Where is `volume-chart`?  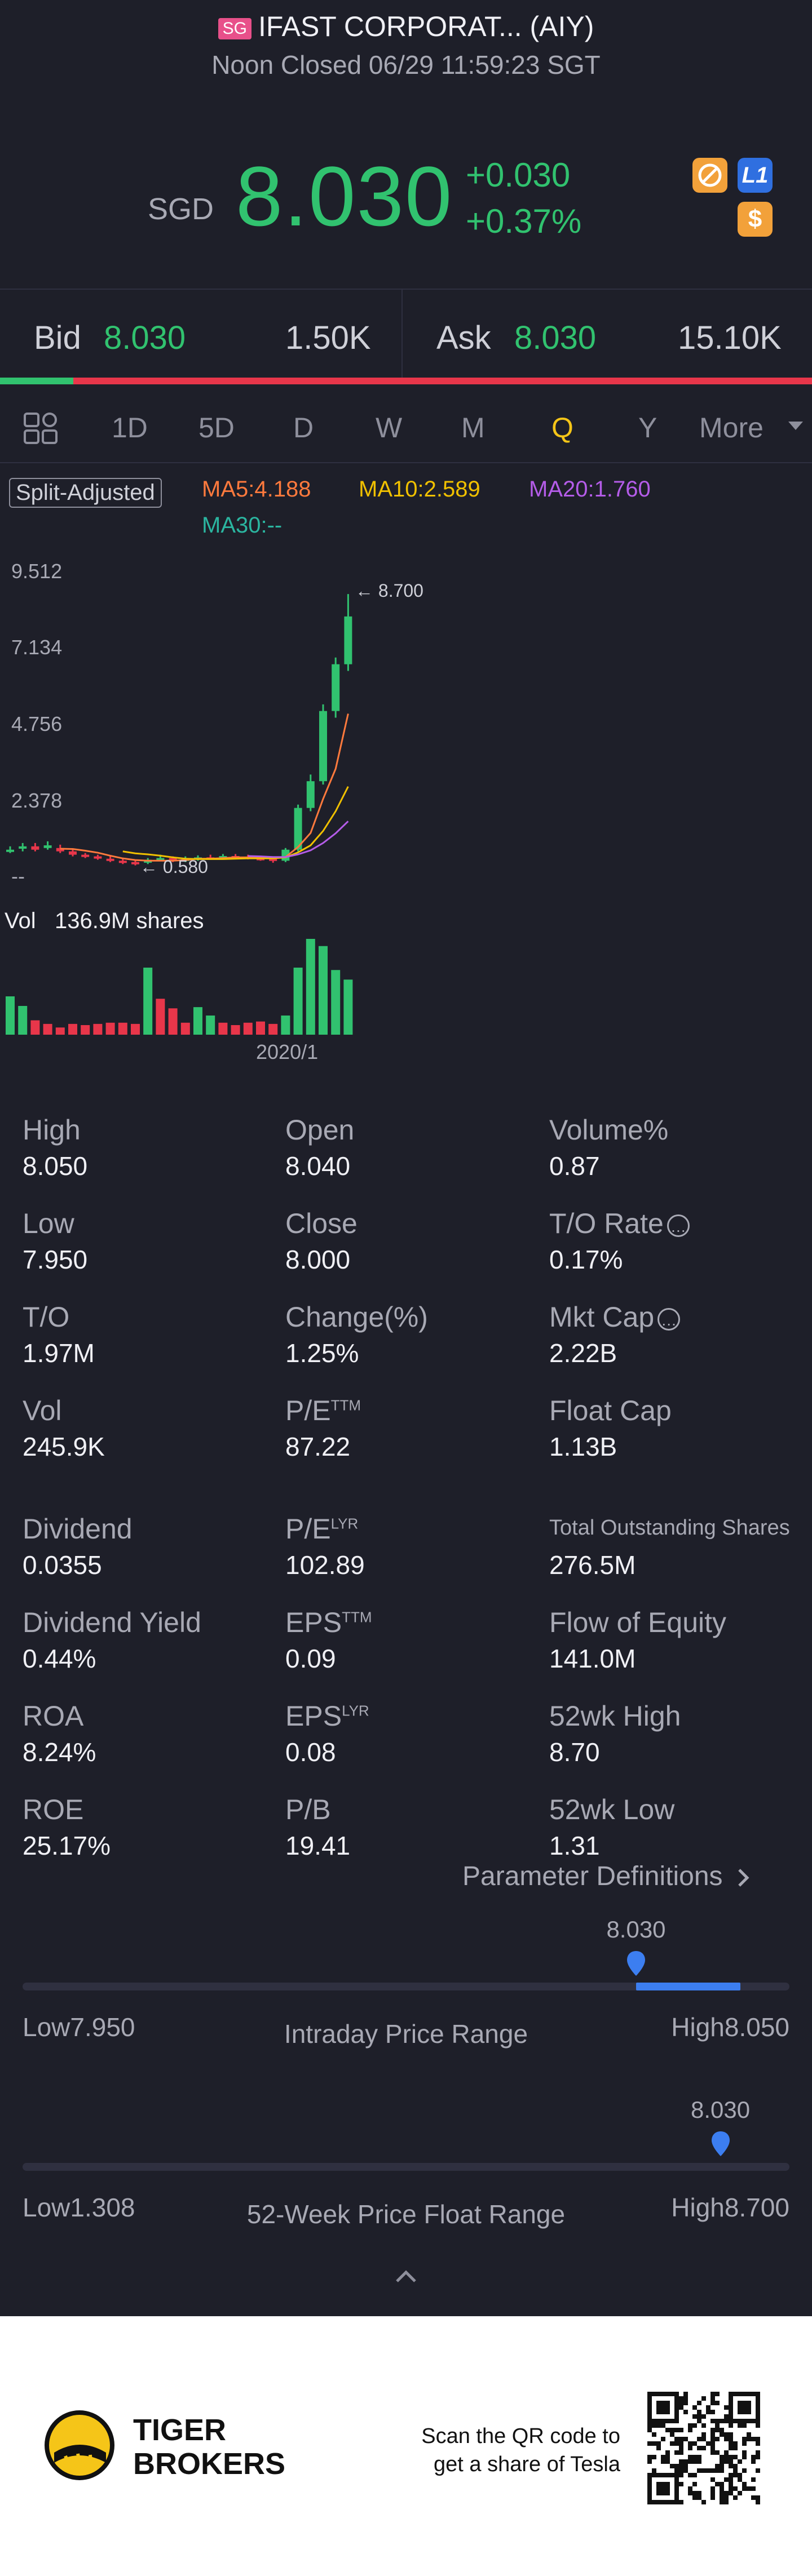
volume-chart is located at coordinates (197, 986).